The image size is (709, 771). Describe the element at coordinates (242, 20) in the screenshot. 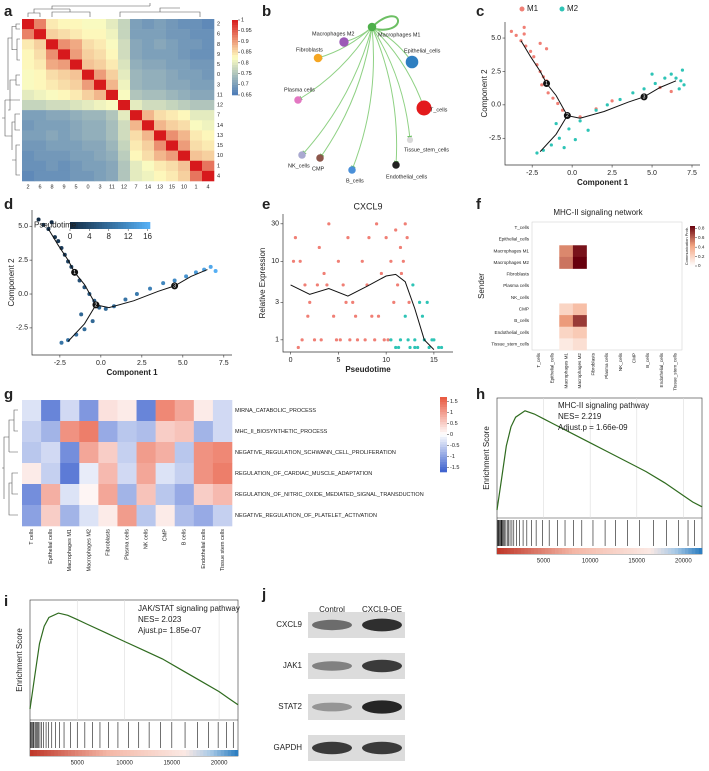

I see `colorbar-tick-label: 1` at that location.